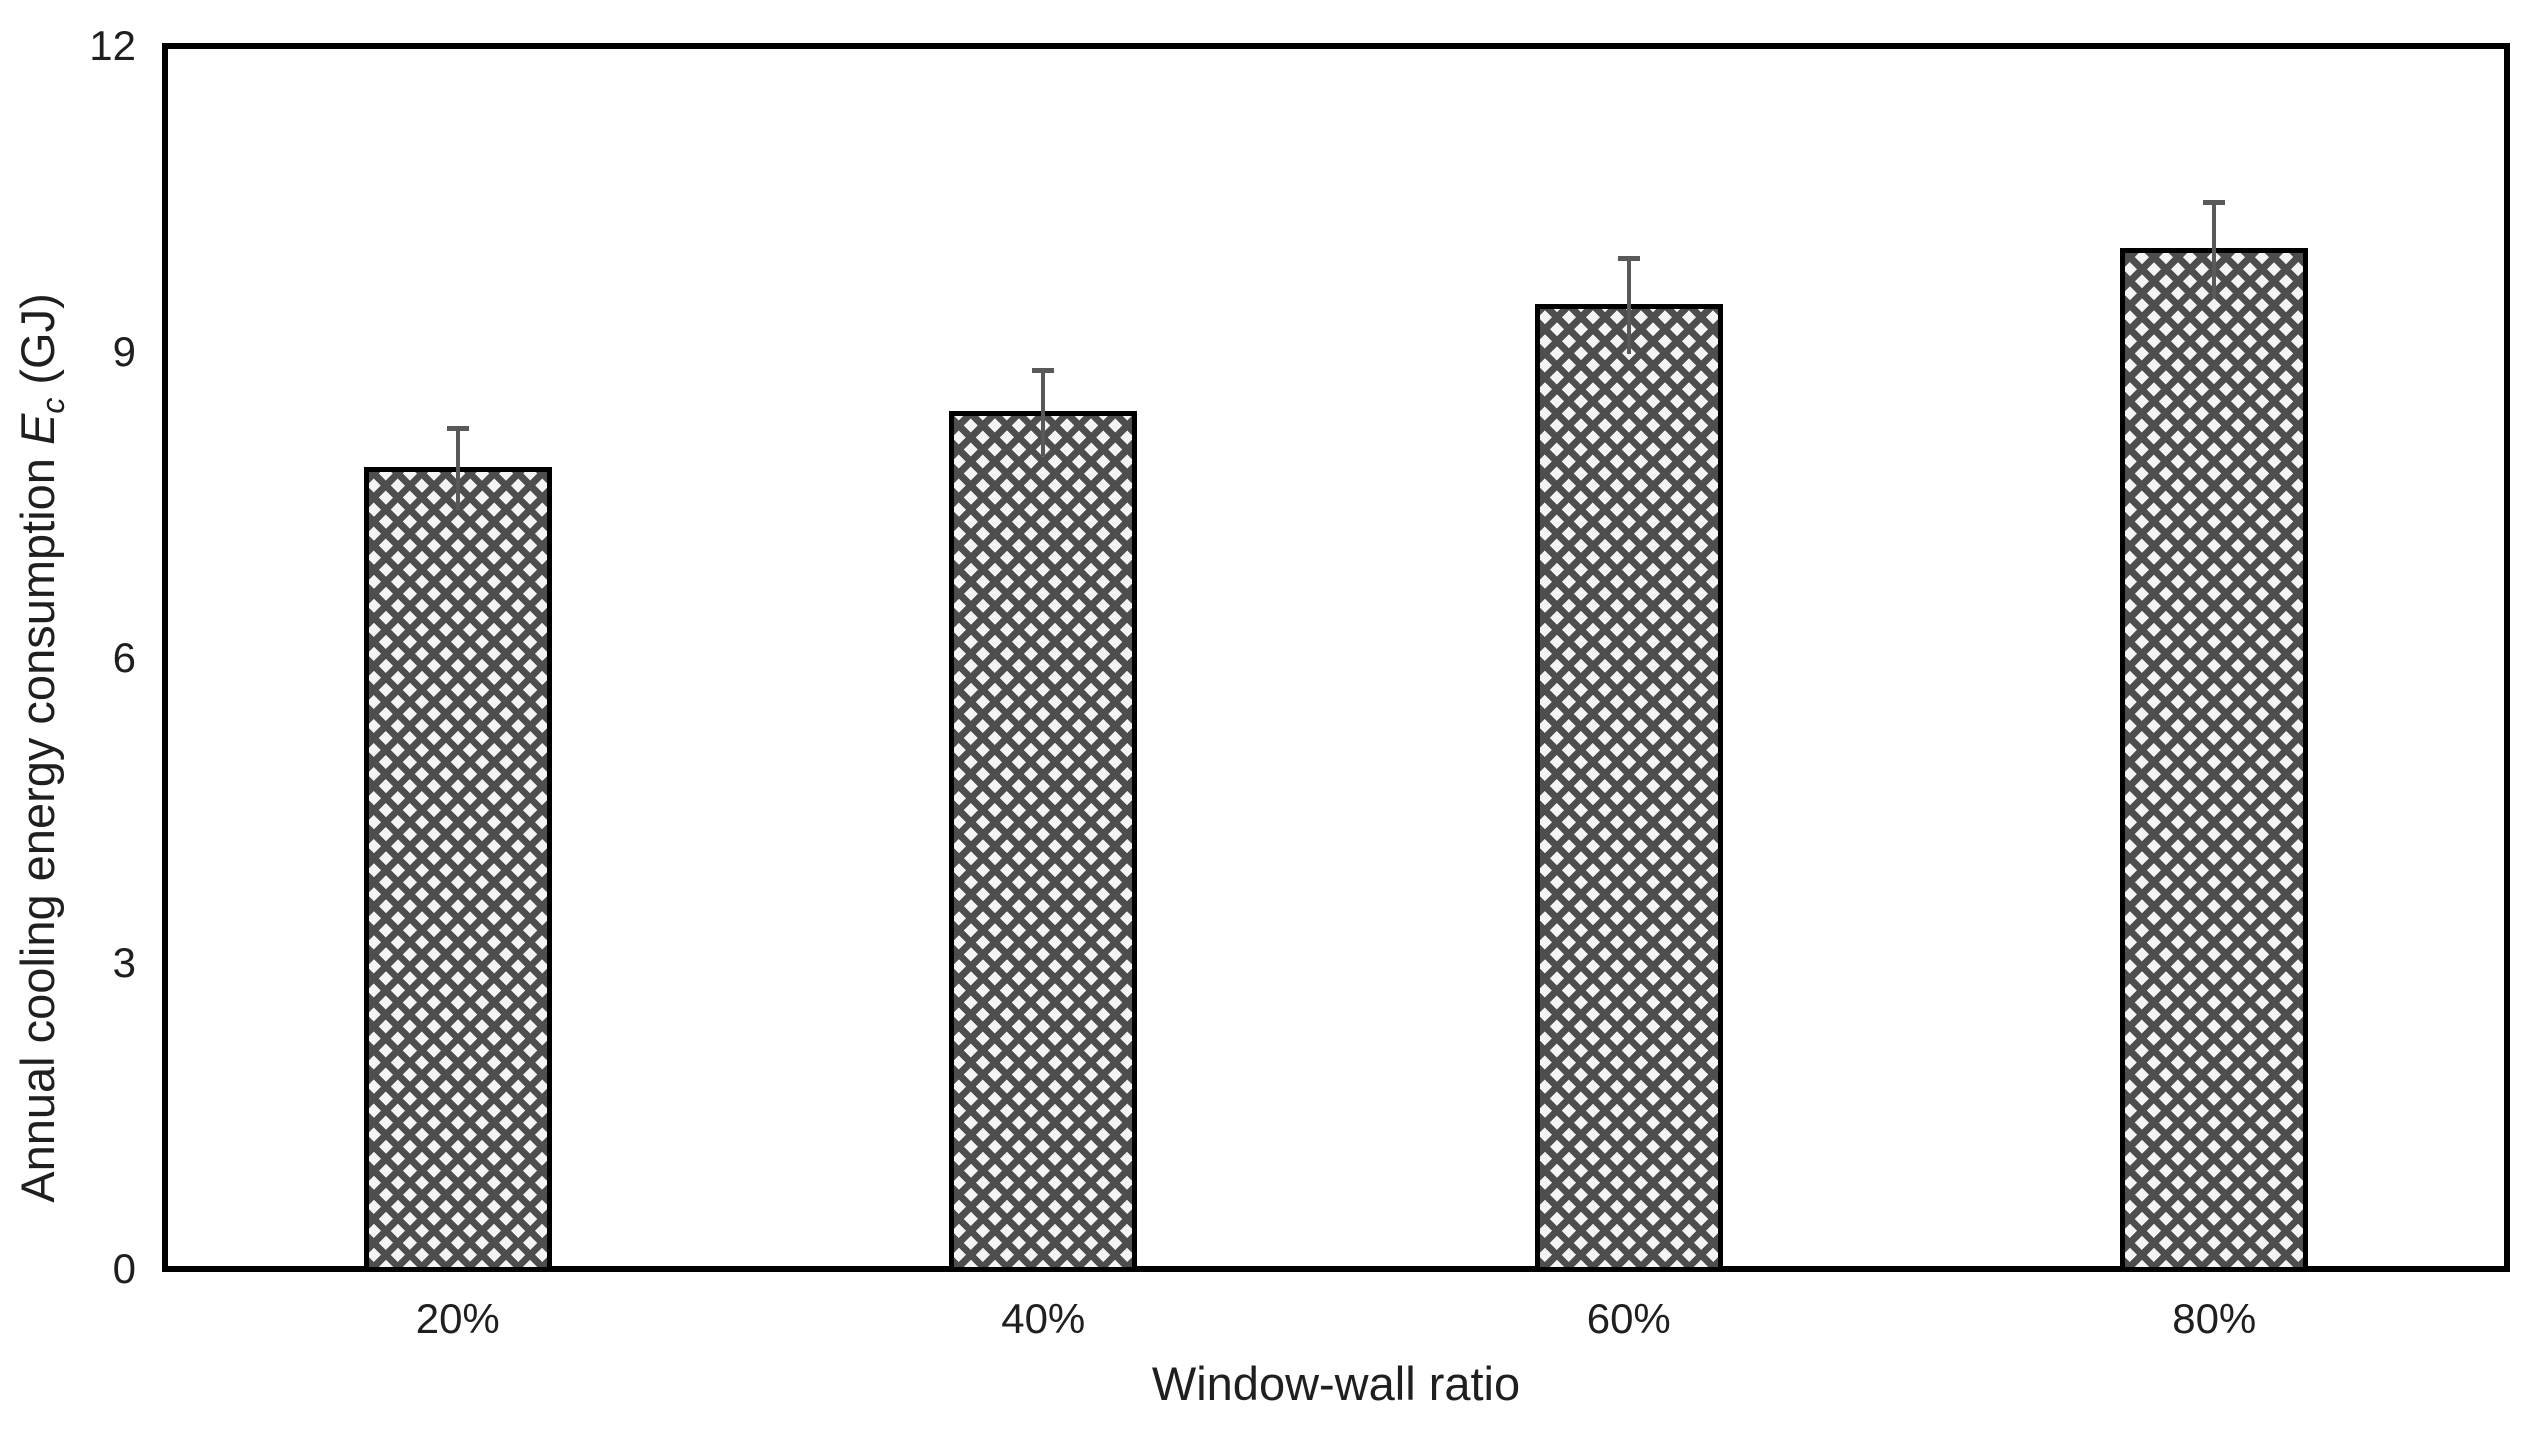 The image size is (2539, 1433). I want to click on y-axis-variable: Ec, so click(40, 422).